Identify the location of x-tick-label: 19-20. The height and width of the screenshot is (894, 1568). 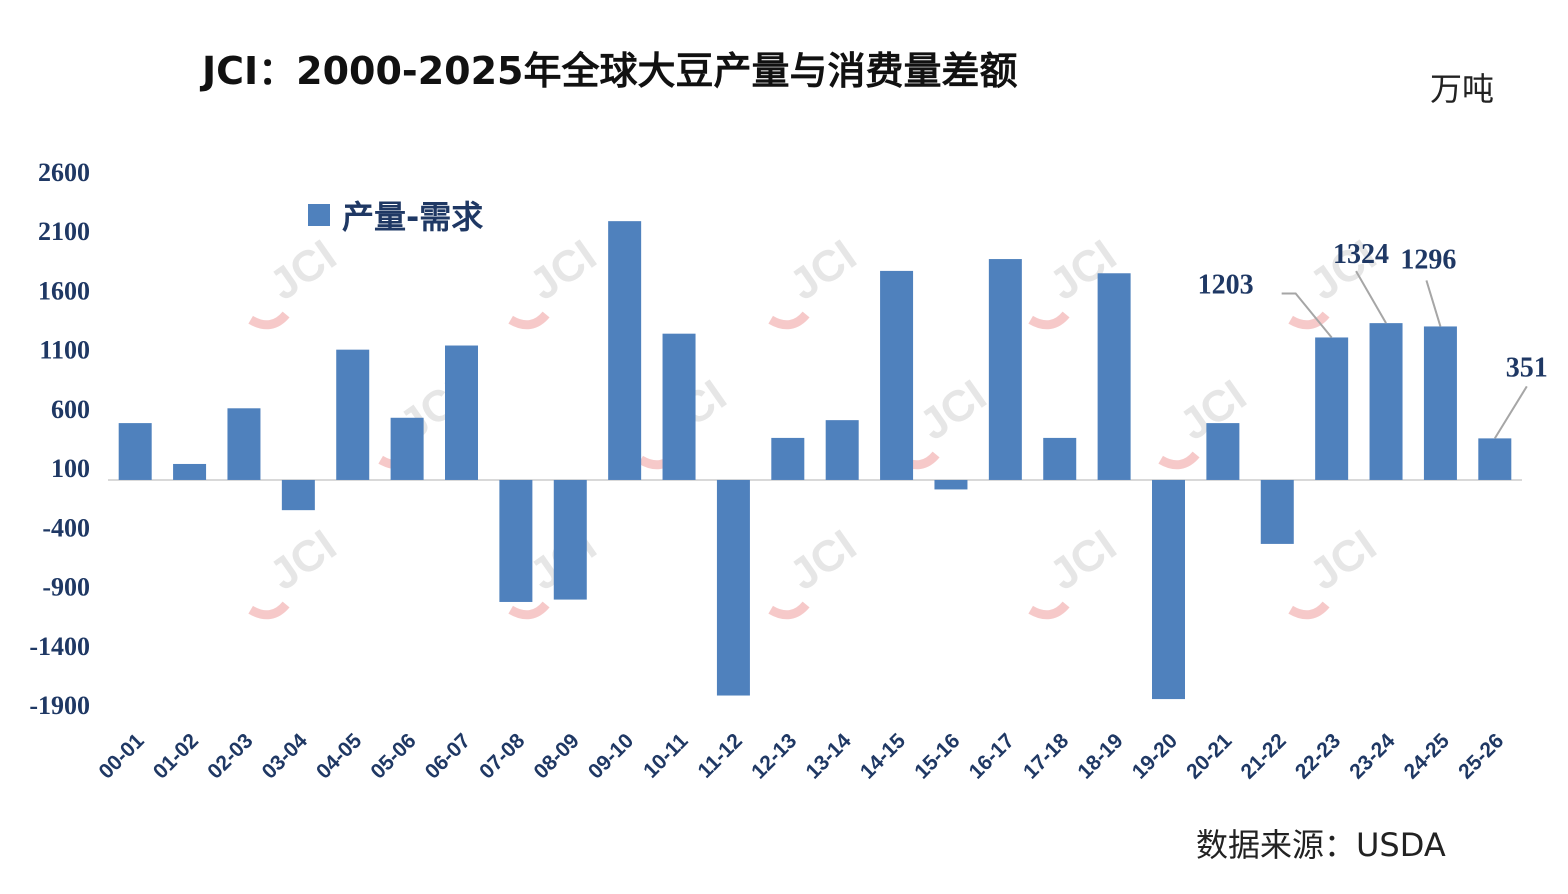
(1155, 756).